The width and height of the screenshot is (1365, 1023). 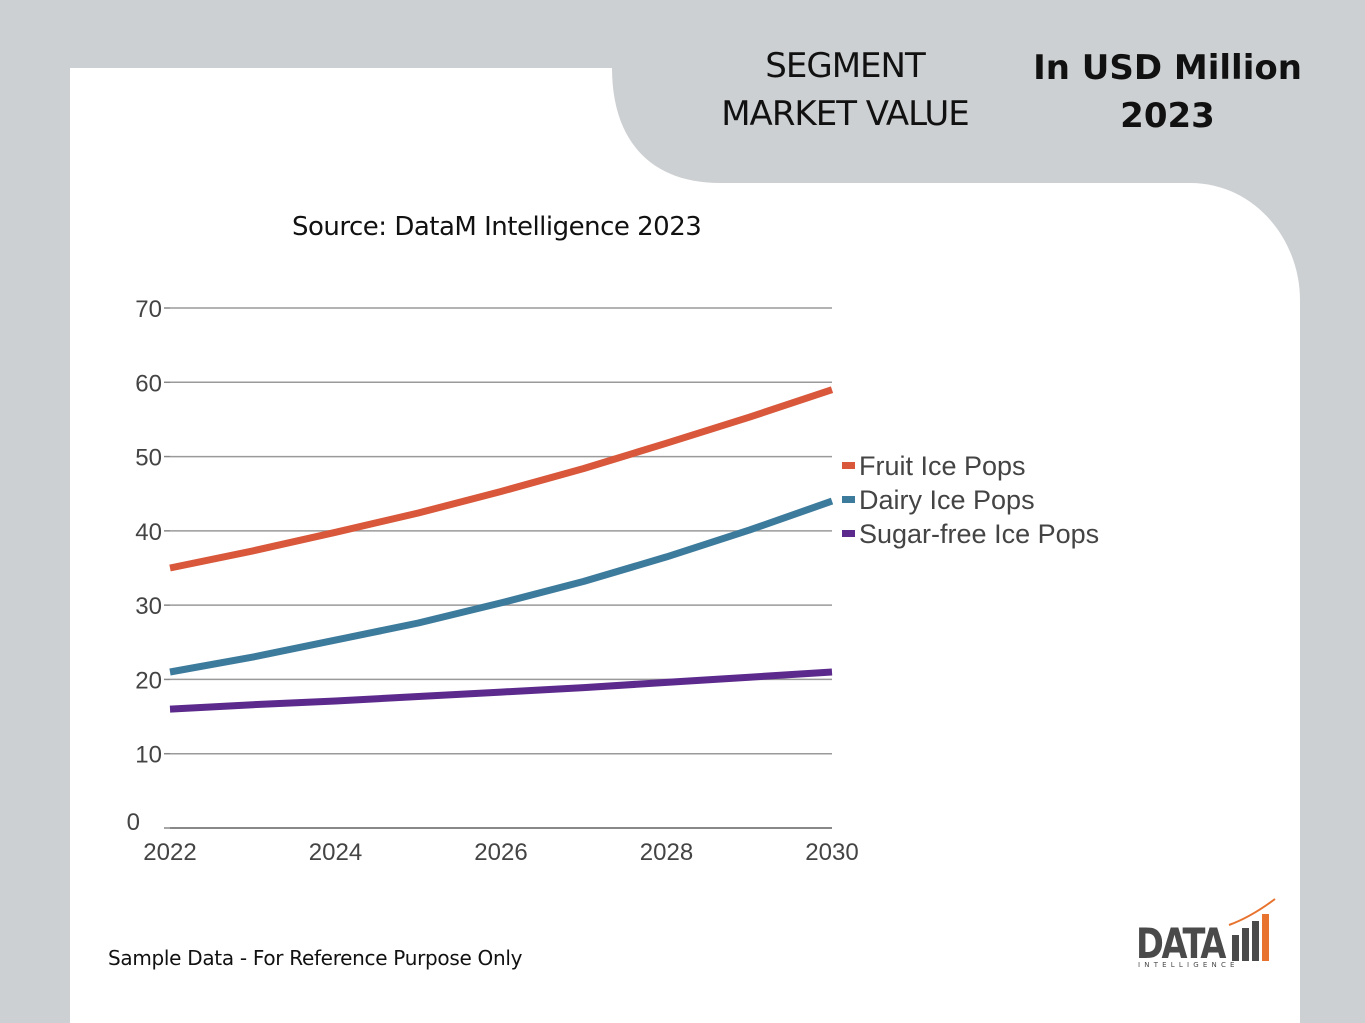 I want to click on unit-label-line1: In USD Million, so click(x=1167, y=68).